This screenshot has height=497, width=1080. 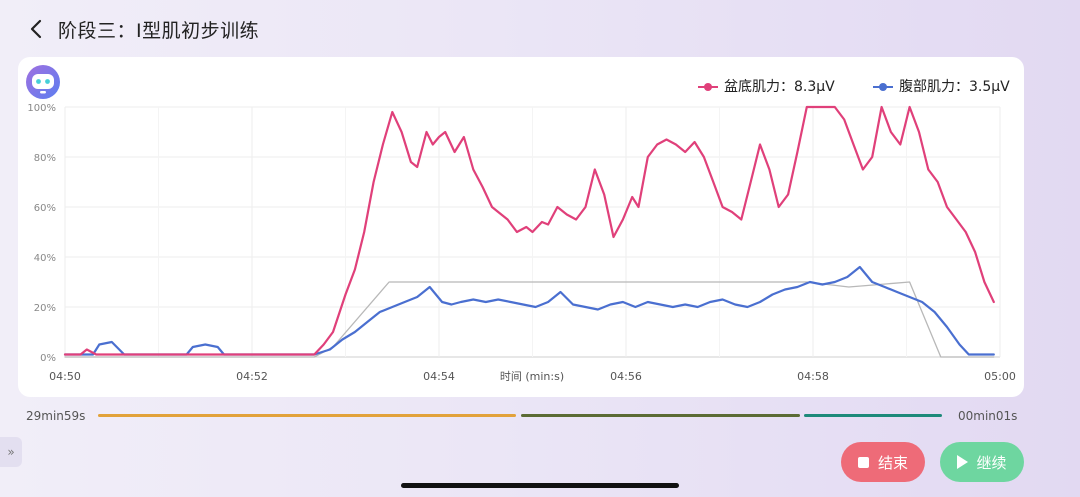 What do you see at coordinates (813, 376) in the screenshot?
I see `x-tick-label: 04:58` at bounding box center [813, 376].